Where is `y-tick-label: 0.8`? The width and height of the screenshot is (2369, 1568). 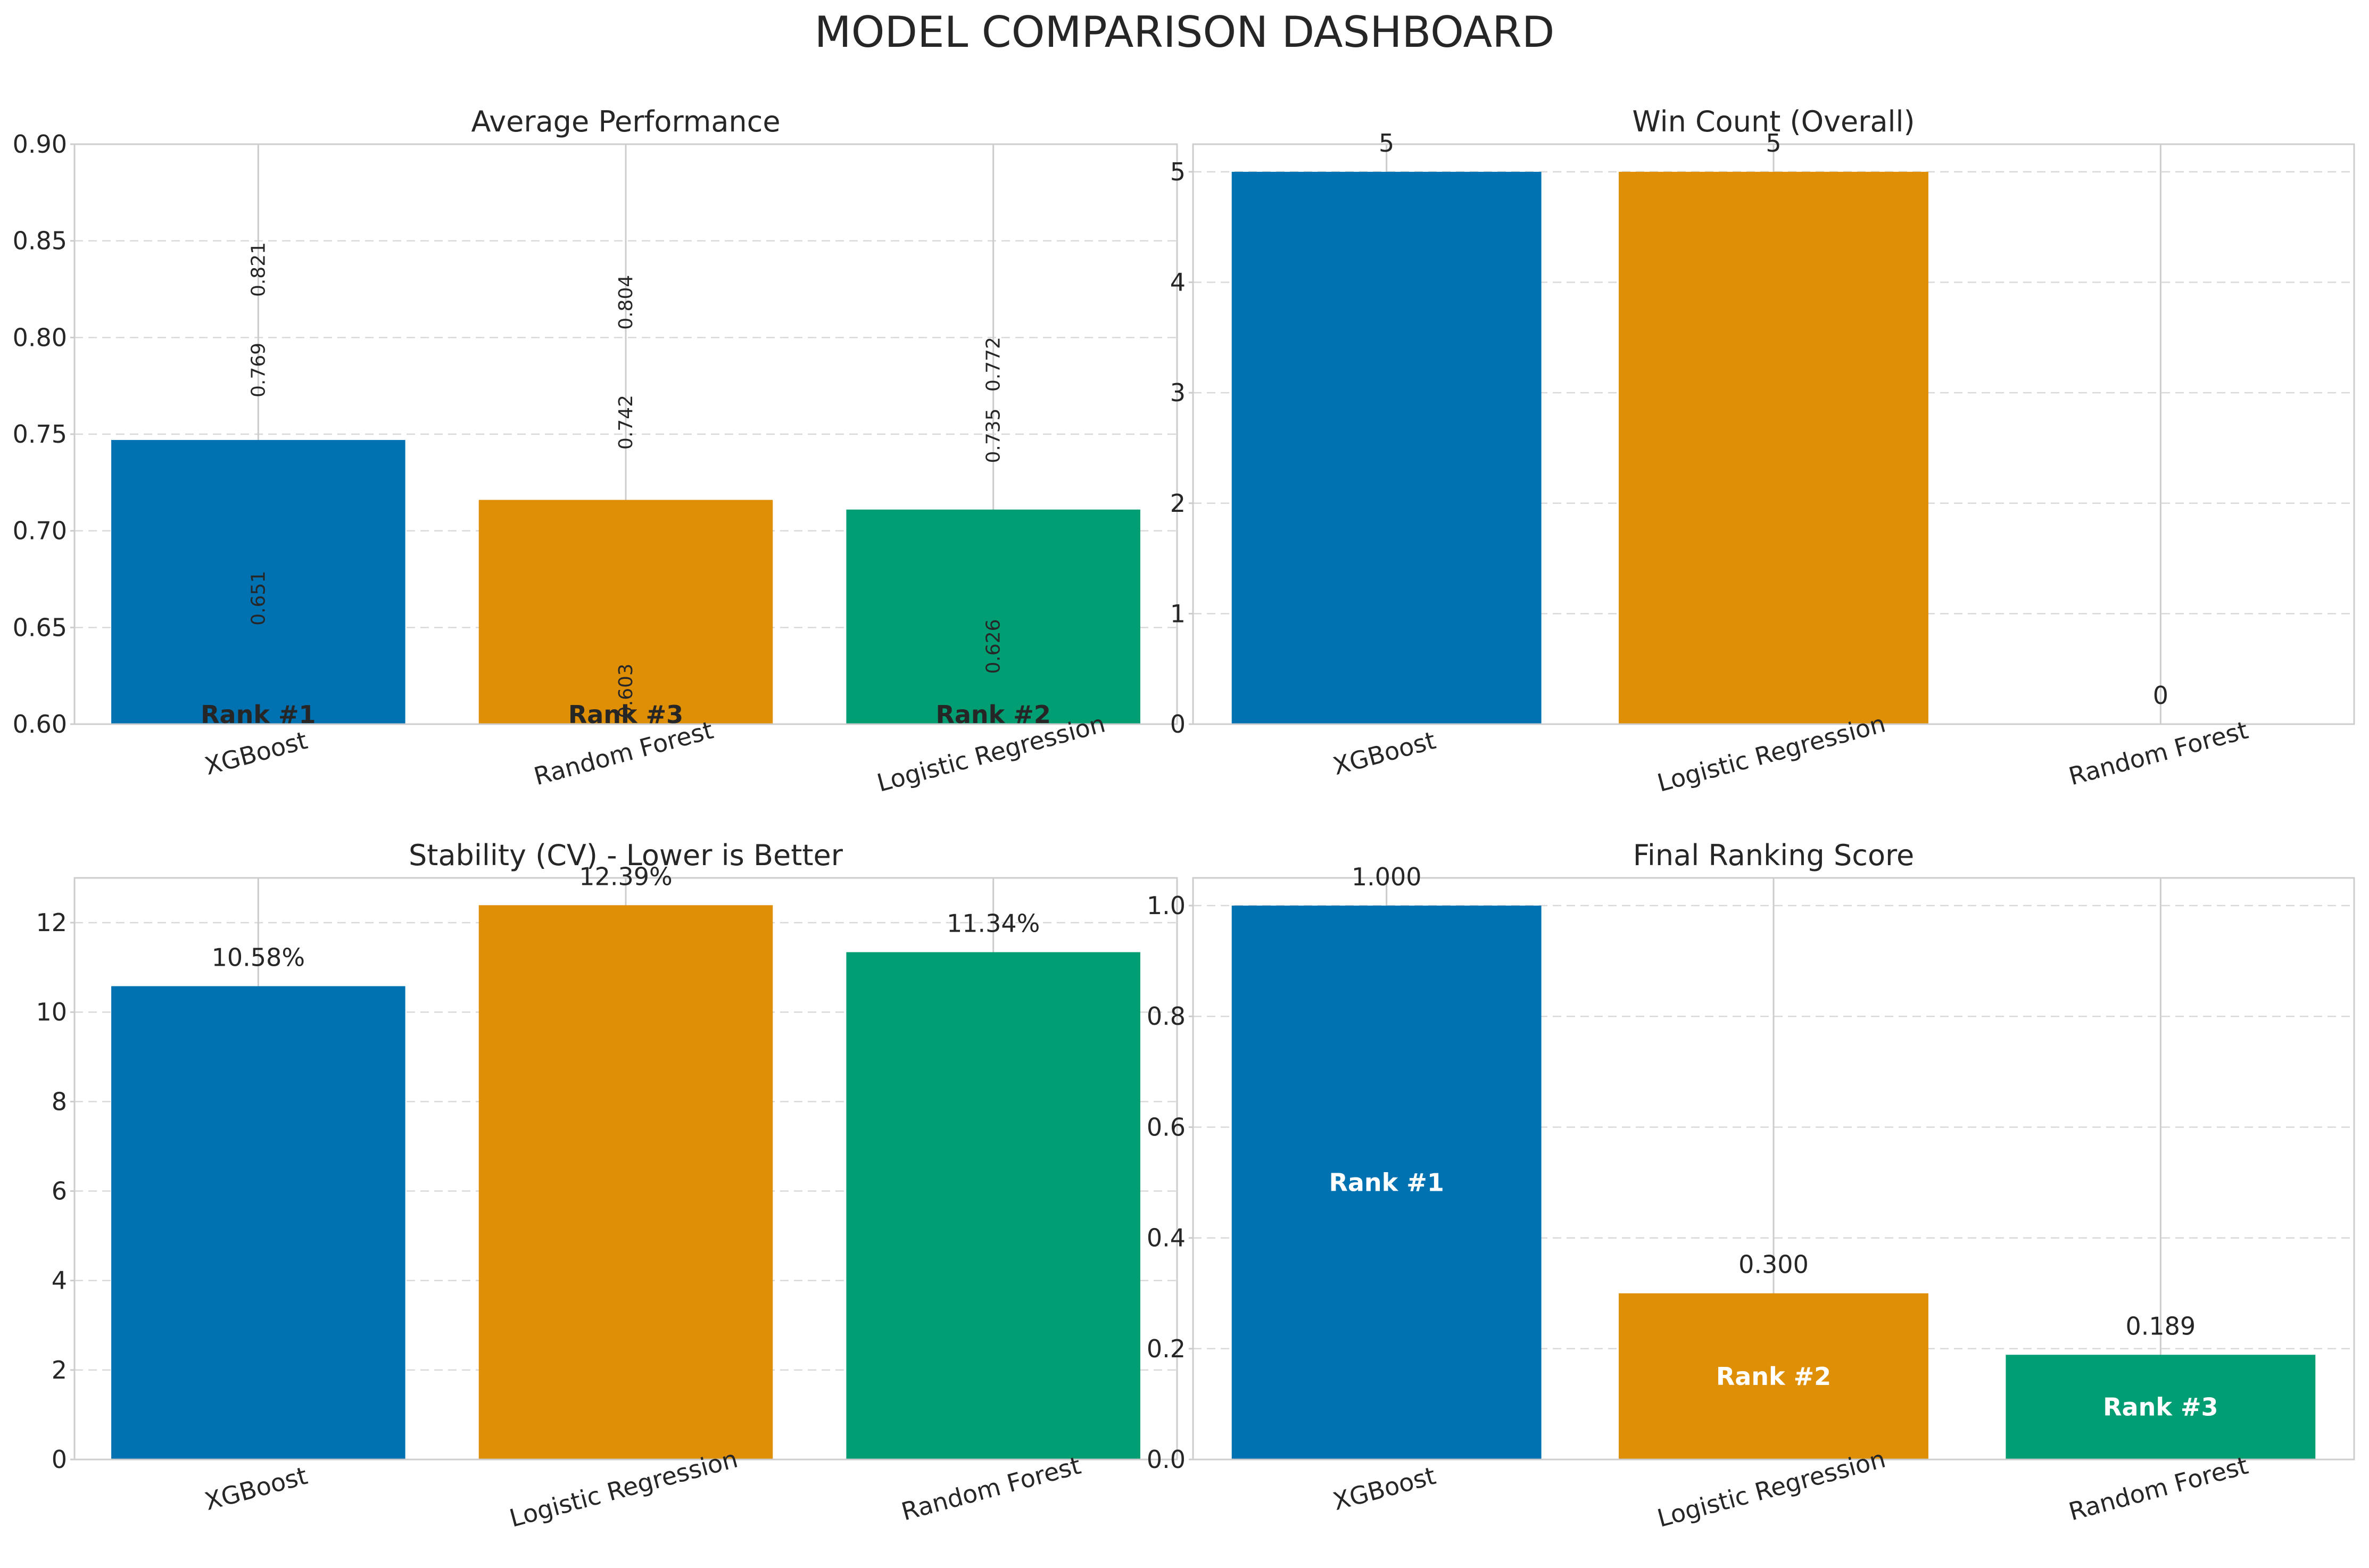 y-tick-label: 0.8 is located at coordinates (1166, 1017).